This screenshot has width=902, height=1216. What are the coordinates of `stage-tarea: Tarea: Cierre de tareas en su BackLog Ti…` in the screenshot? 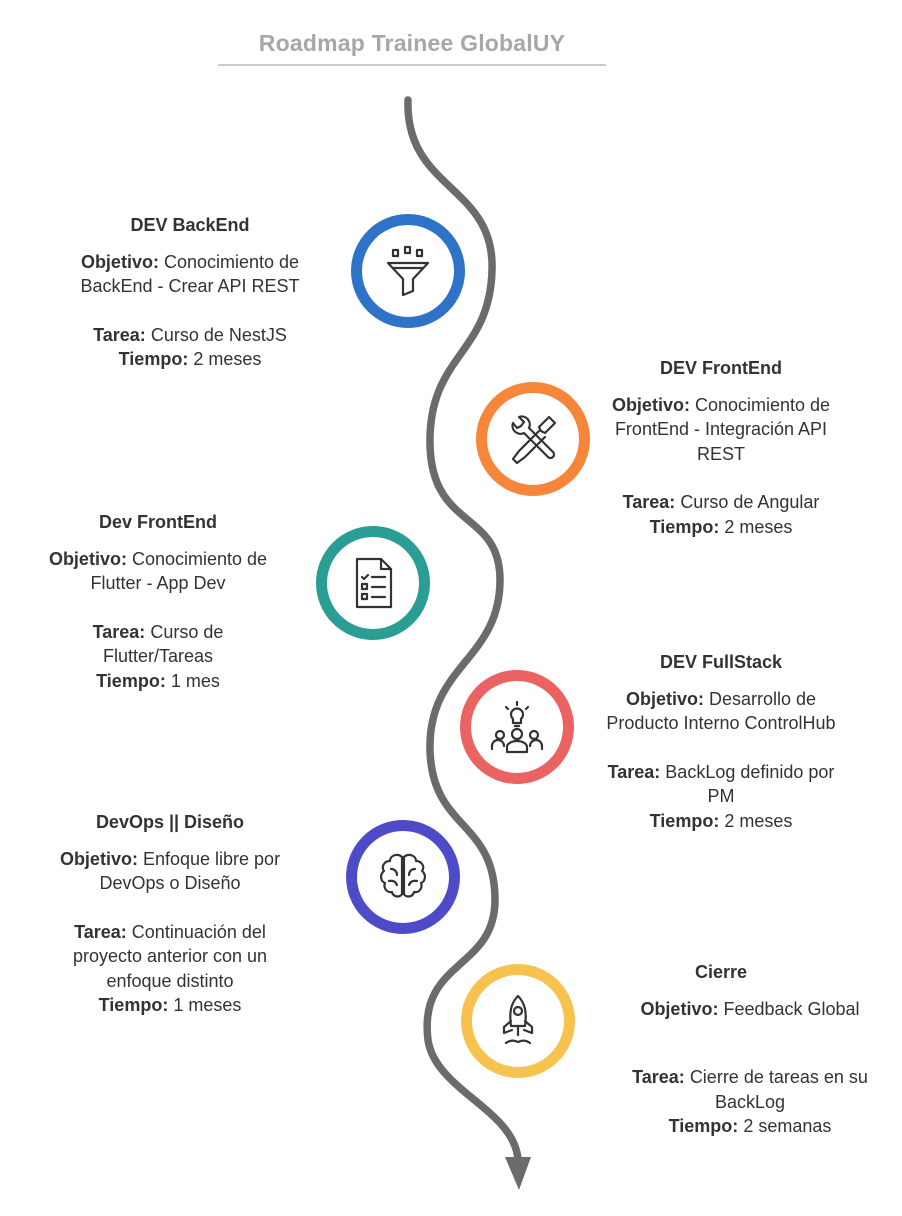 It's located at (750, 1102).